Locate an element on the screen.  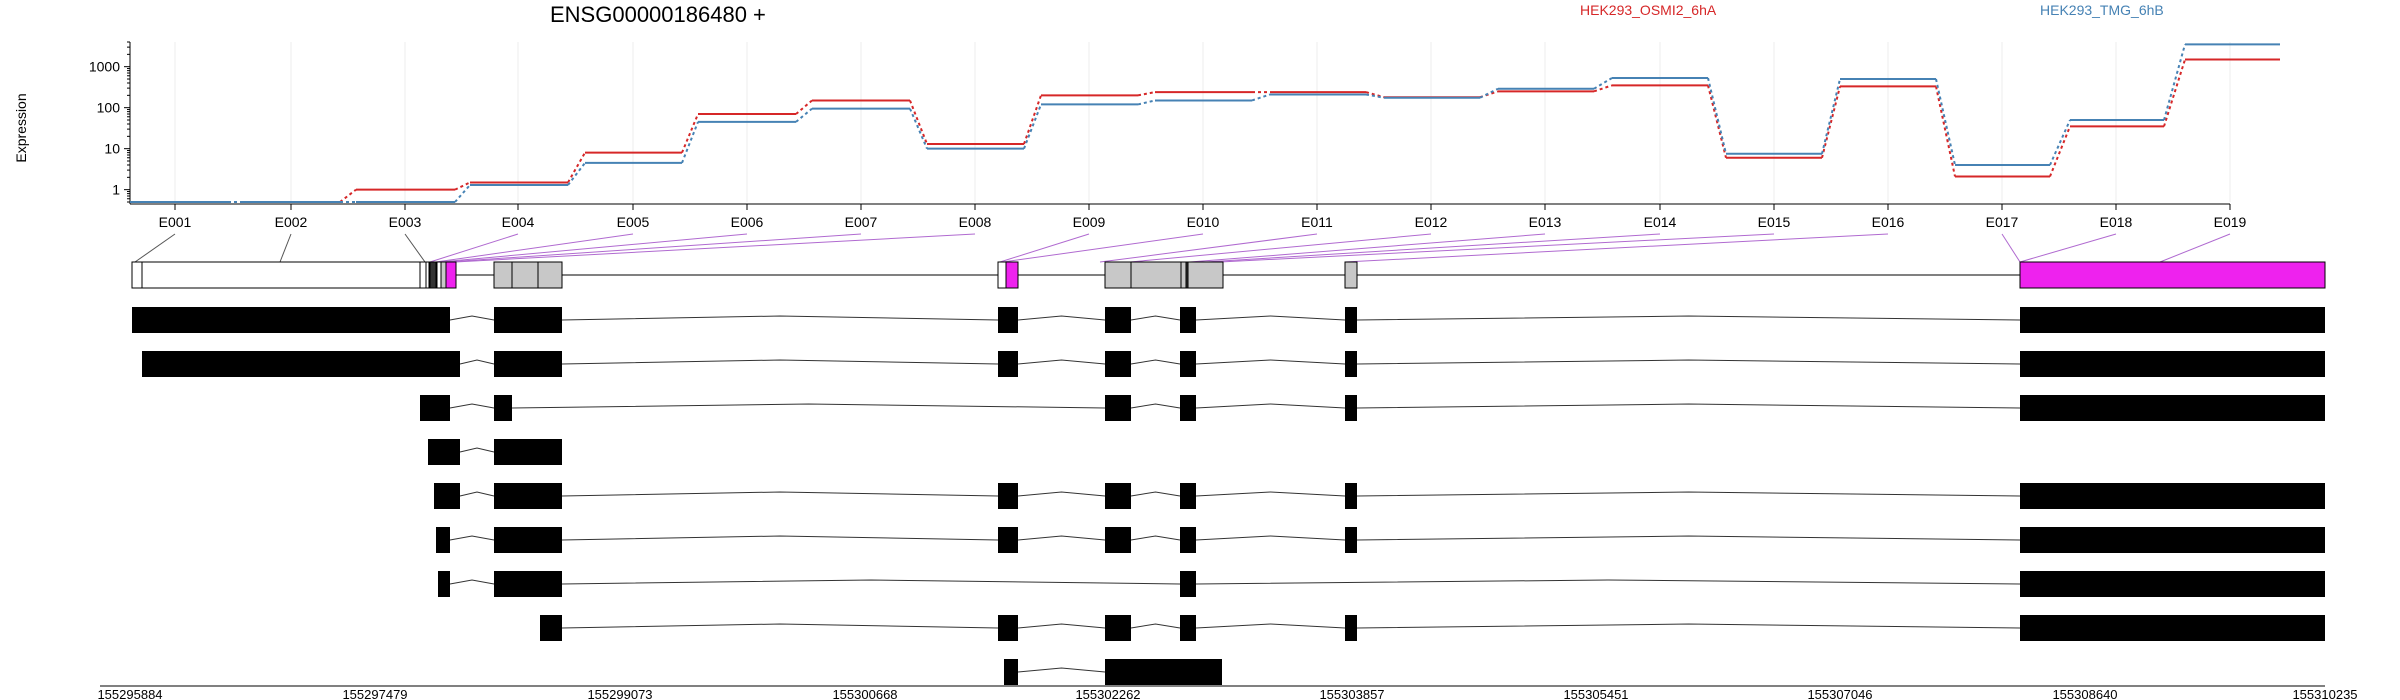
x-tick-label: E019 is located at coordinates (2230, 222).